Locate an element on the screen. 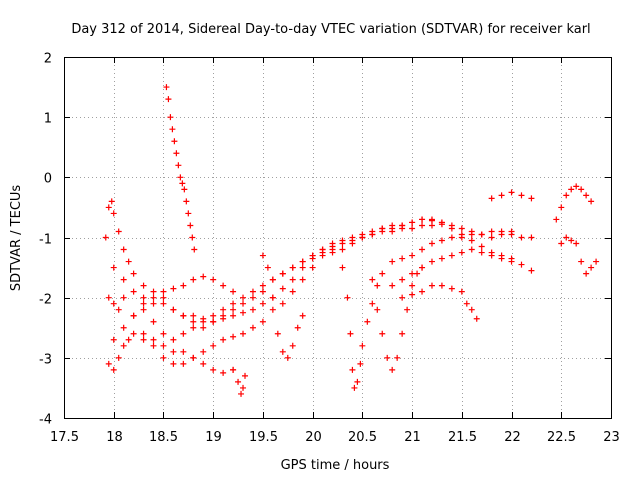  x-tick-label: 19 is located at coordinates (213, 437).